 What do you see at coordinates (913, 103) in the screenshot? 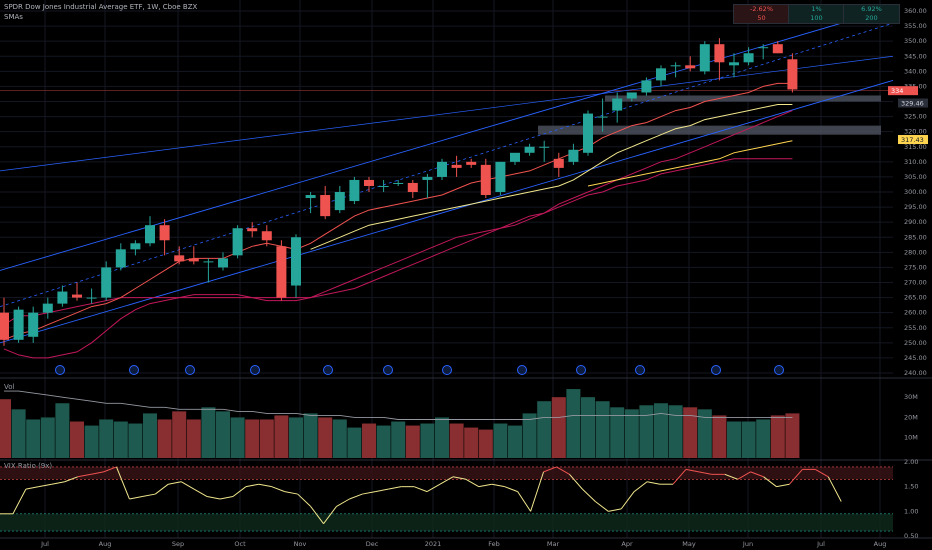
I see `sma-a-price-tag: 329.46` at bounding box center [913, 103].